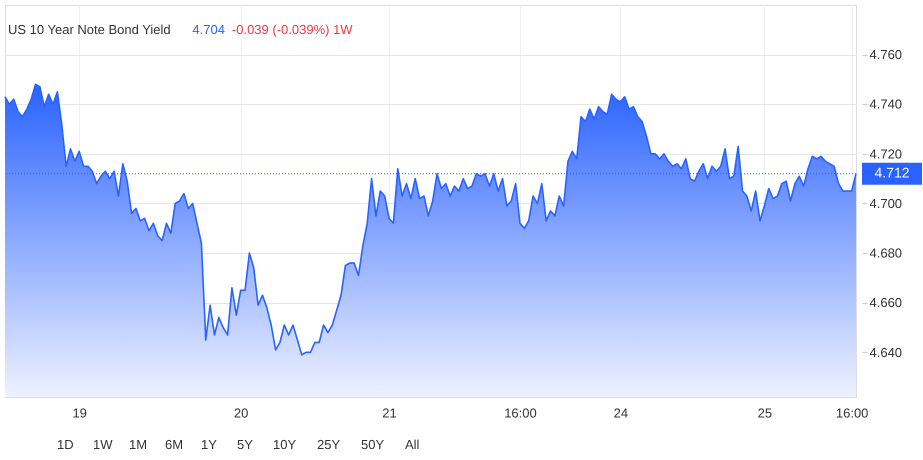  Describe the element at coordinates (245, 444) in the screenshot. I see `text: 5Y` at that location.